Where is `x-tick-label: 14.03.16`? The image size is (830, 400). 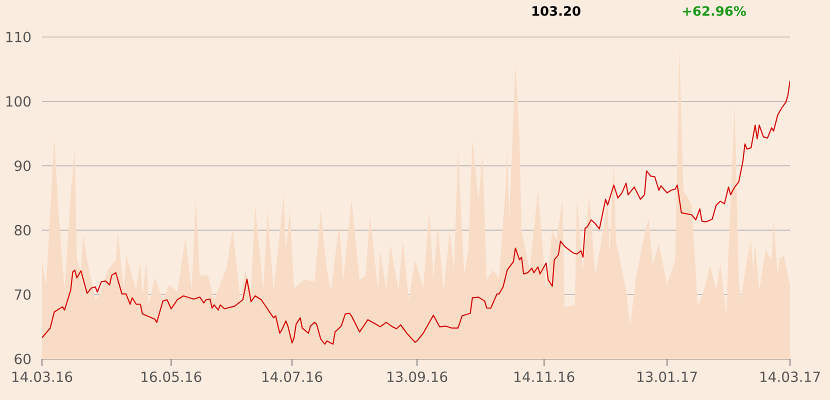
x-tick-label: 14.03.16 is located at coordinates (42, 377).